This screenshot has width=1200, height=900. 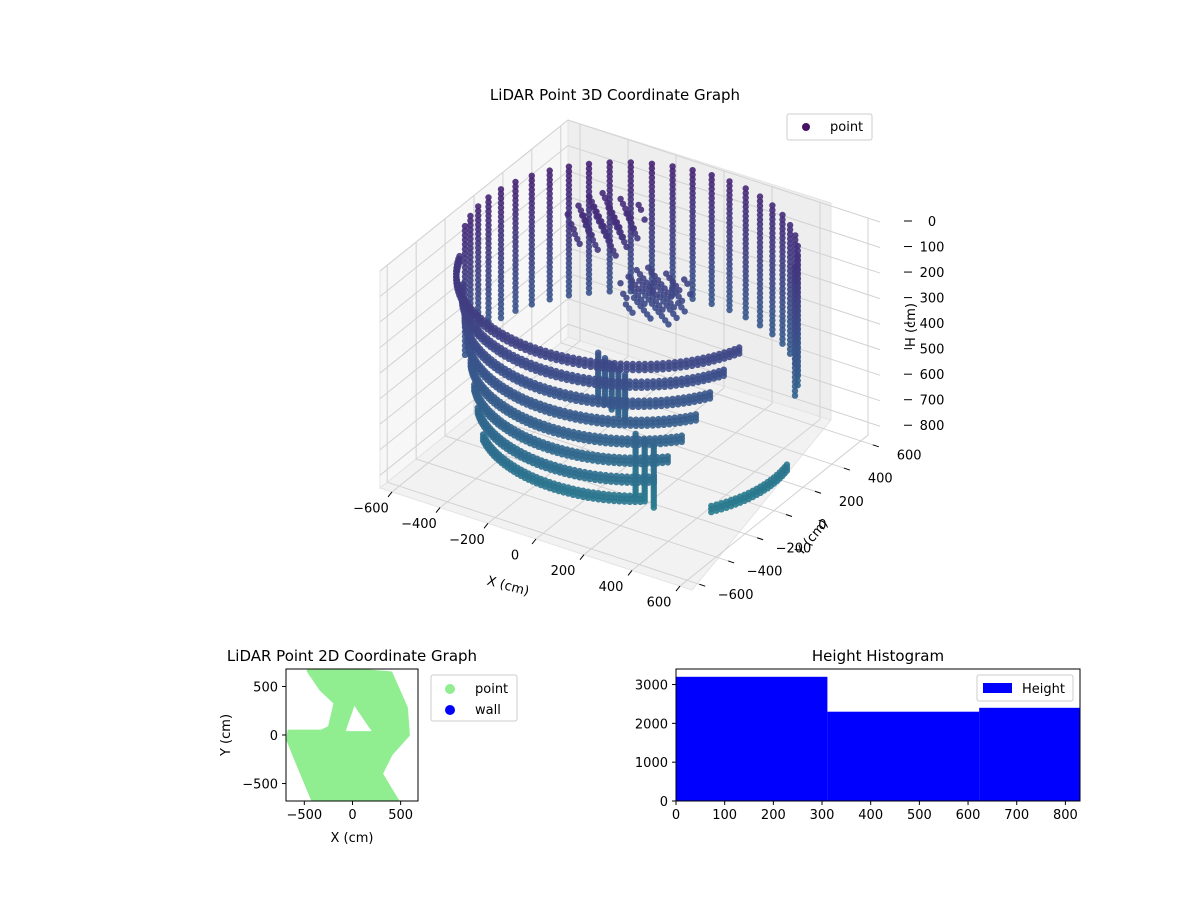 I want to click on chart-histogram-x-tick-label: 400, so click(x=870, y=815).